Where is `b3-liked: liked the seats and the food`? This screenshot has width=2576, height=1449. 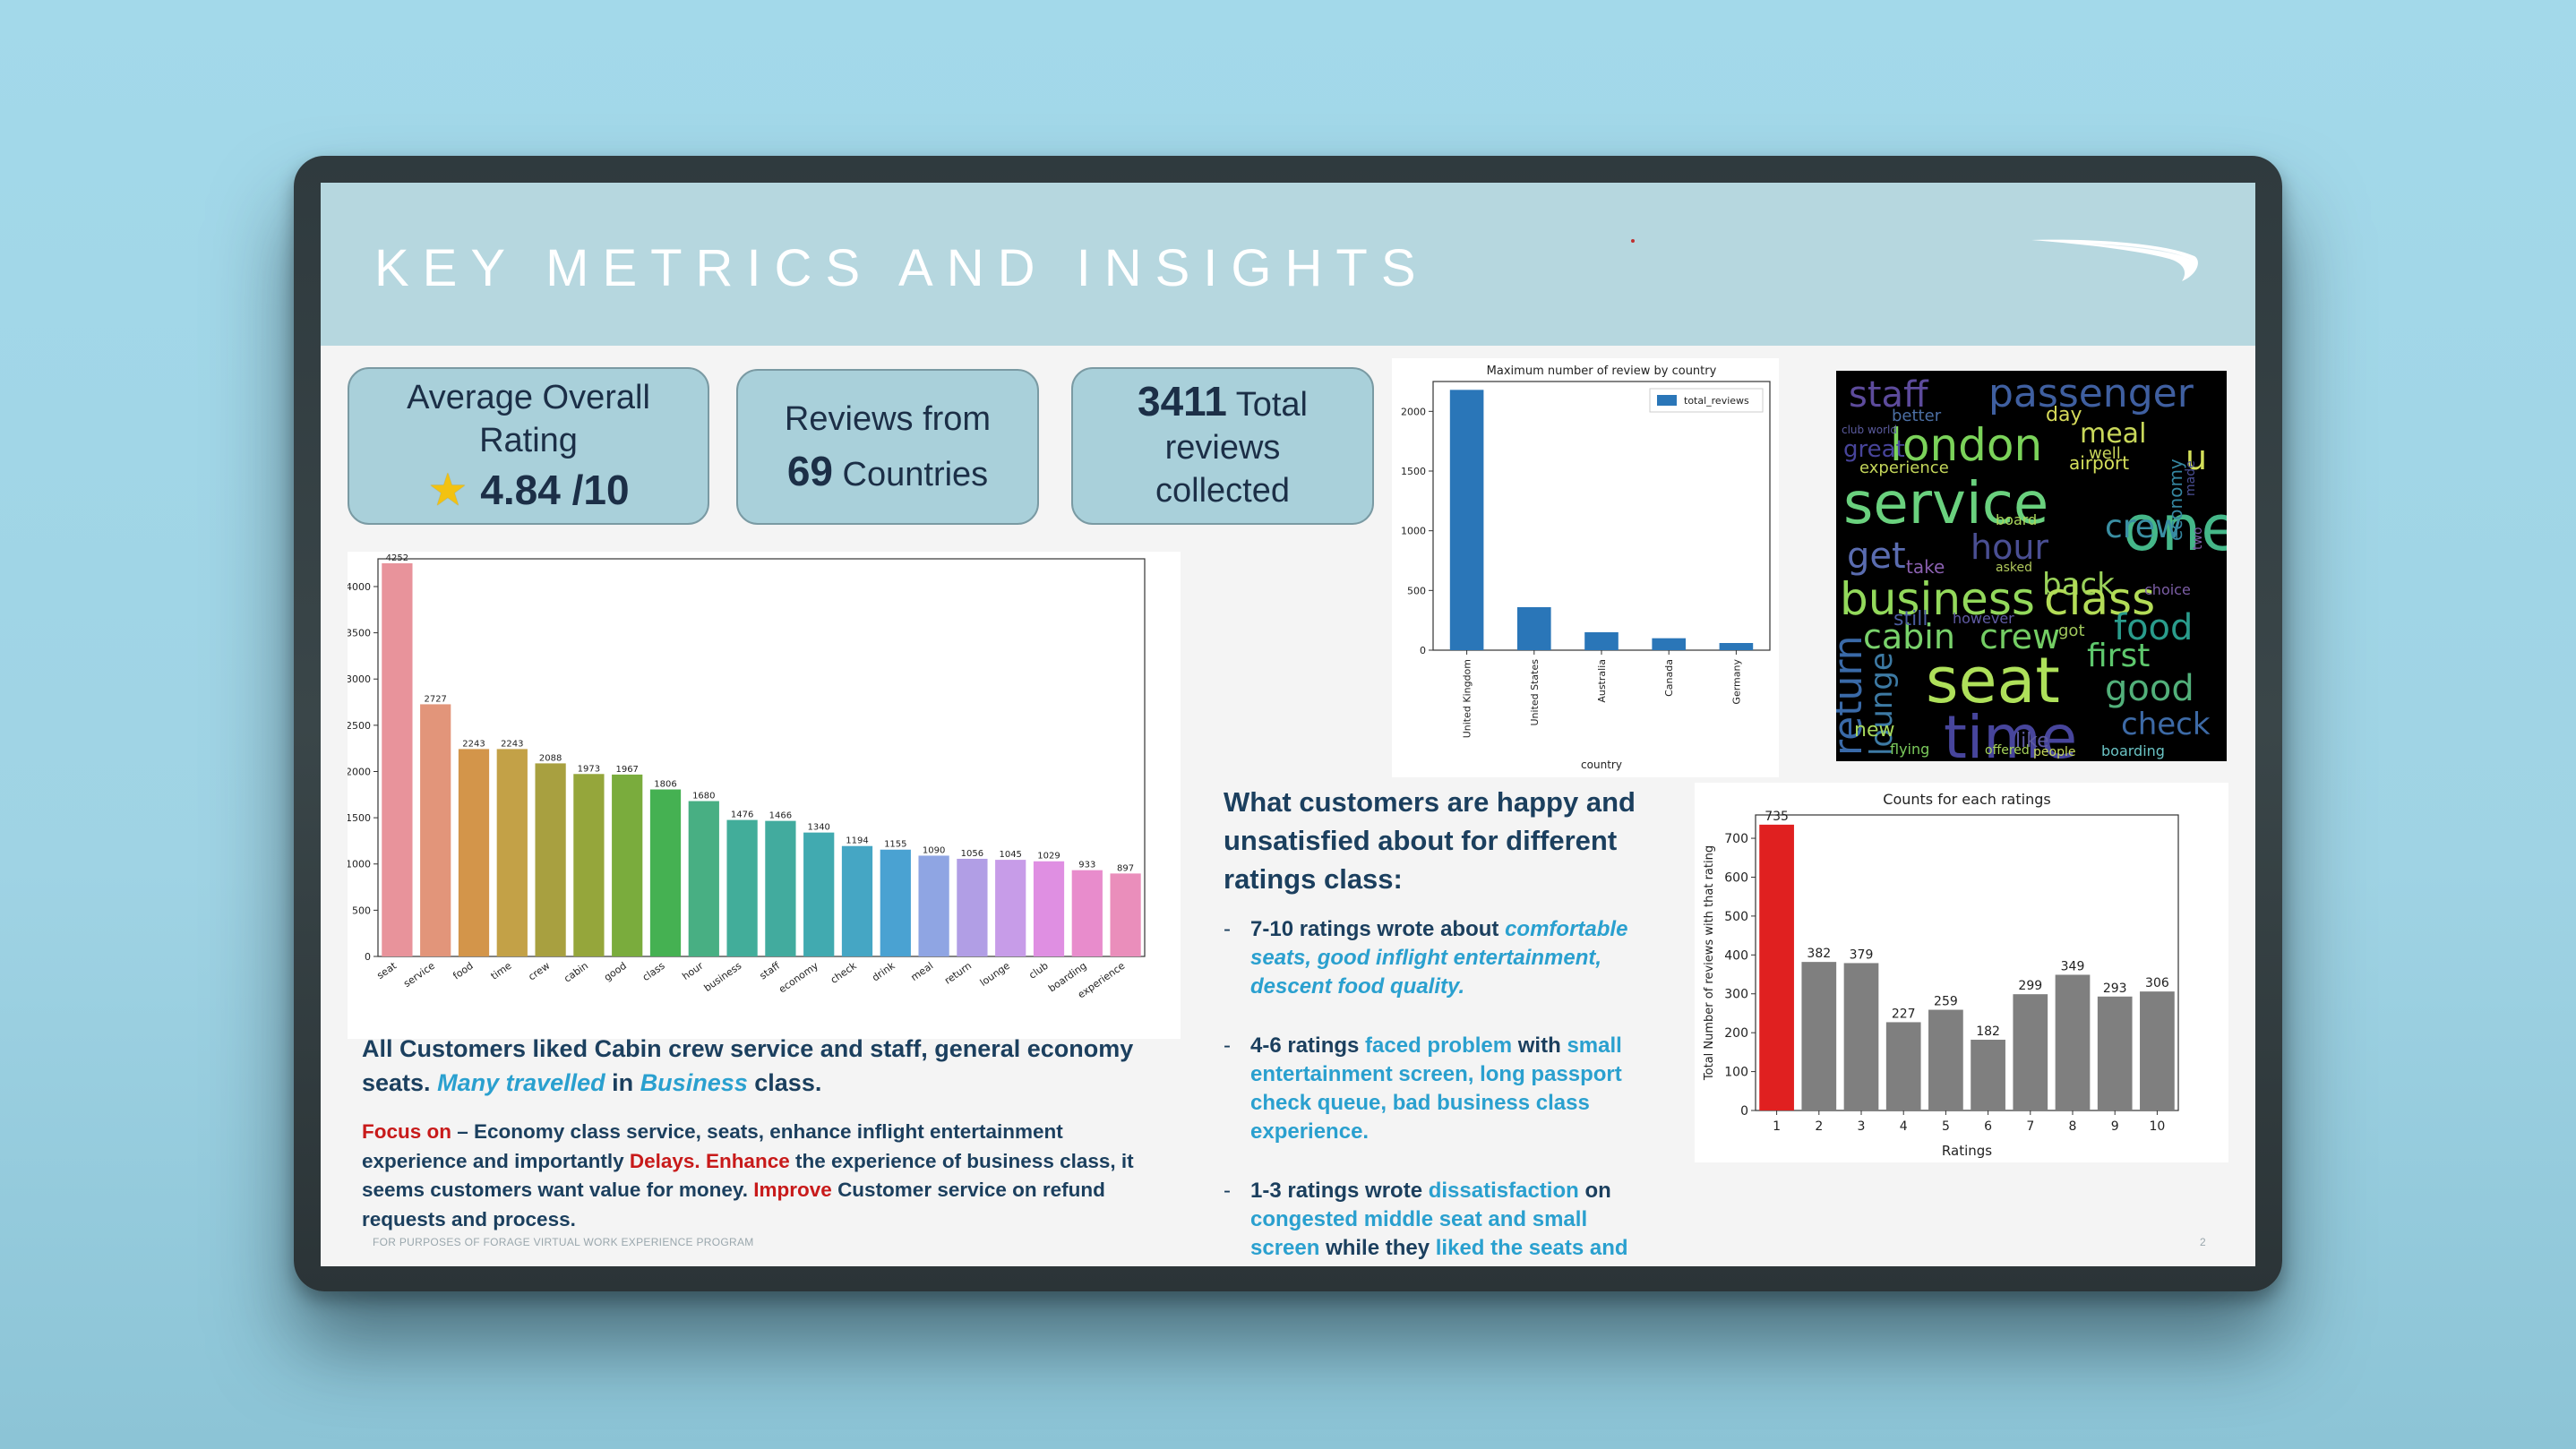 b3-liked: liked the seats and the food is located at coordinates (1439, 1251).